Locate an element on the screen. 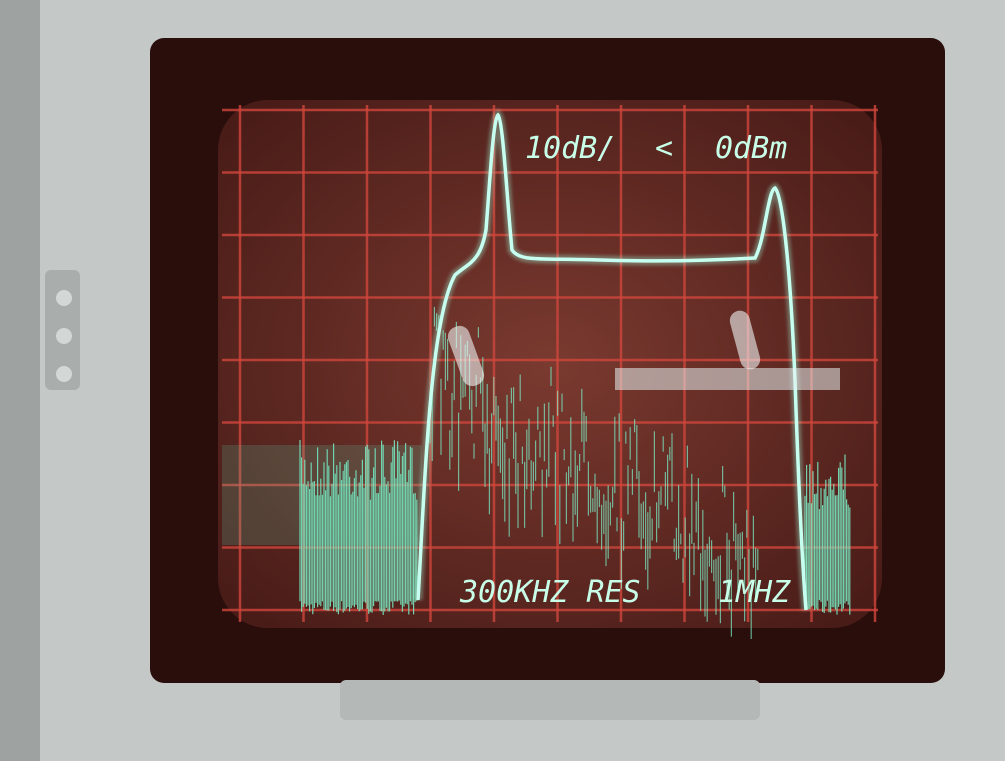  marker-label: < is located at coordinates (664, 148).